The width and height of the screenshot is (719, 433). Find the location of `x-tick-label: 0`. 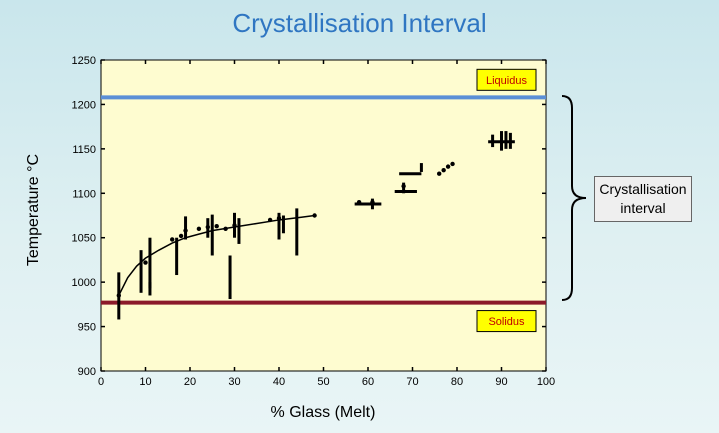

x-tick-label: 0 is located at coordinates (101, 382).